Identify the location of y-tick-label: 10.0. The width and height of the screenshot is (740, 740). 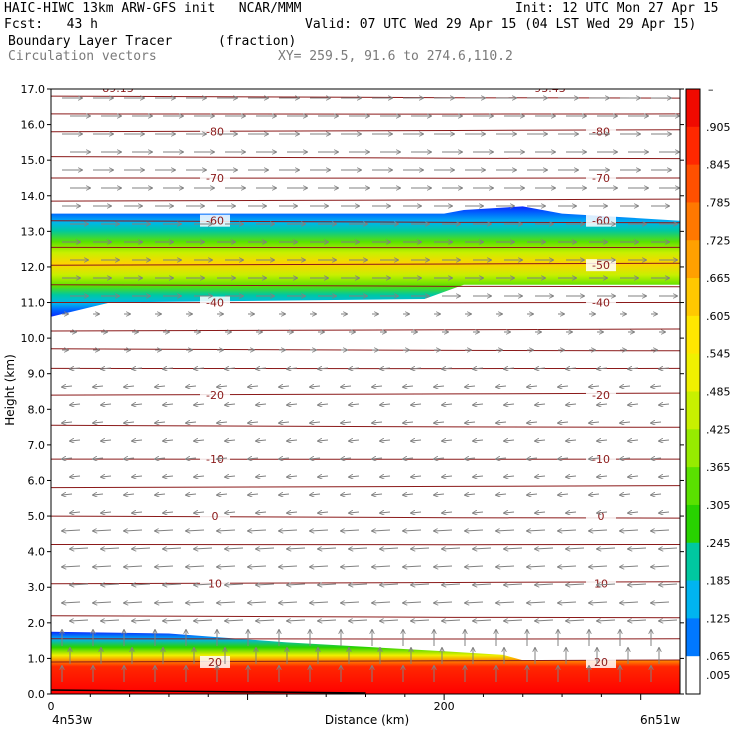
(33, 338).